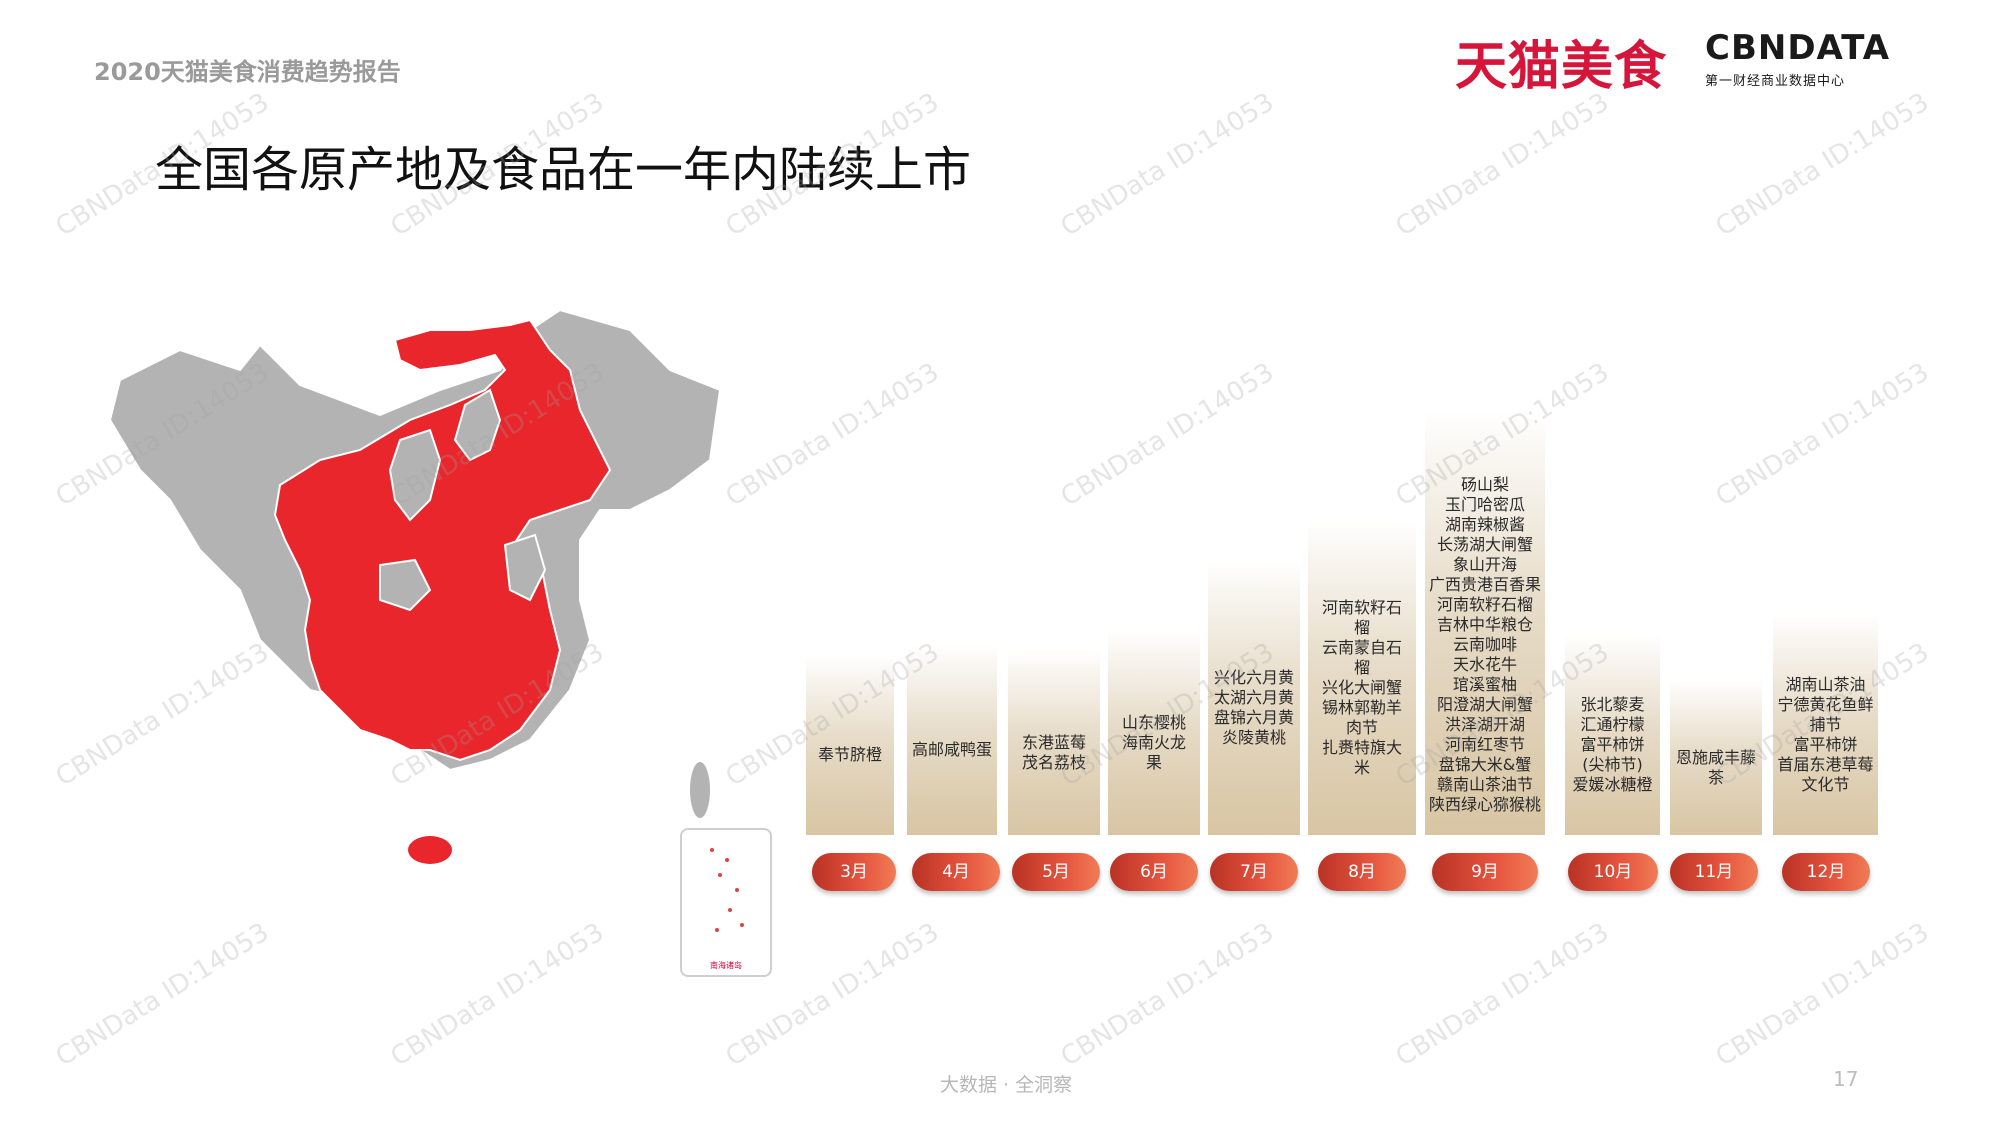  I want to click on timeline-column: 奉节脐橙, so click(850, 745).